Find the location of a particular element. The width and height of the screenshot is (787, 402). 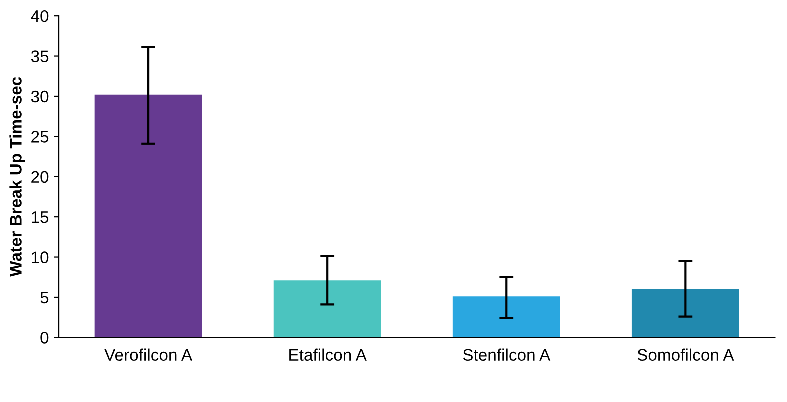

y-tick-label: 10 is located at coordinates (40, 258).